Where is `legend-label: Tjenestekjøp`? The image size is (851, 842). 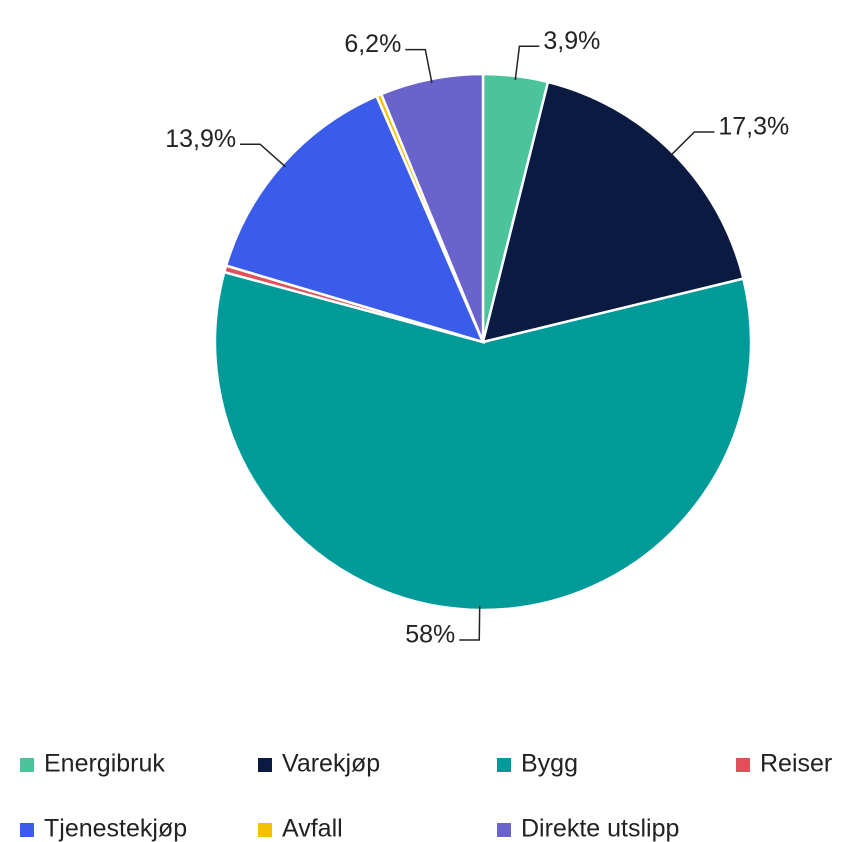 legend-label: Tjenestekjøp is located at coordinates (115, 828).